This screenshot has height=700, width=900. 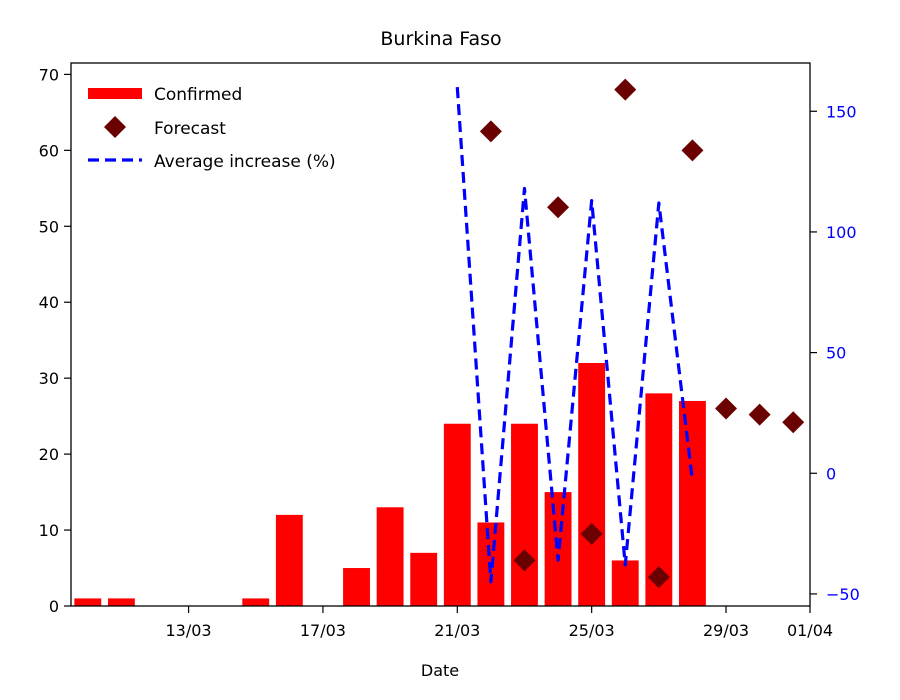 What do you see at coordinates (49, 378) in the screenshot?
I see `y-tick-label-3: 30` at bounding box center [49, 378].